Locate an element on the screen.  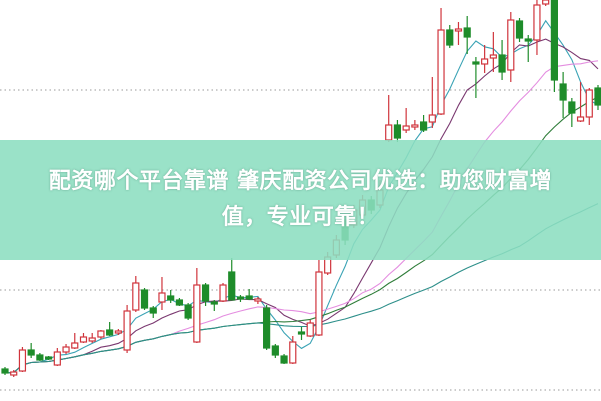
banner-title-line2: 值，专业可靠！ is located at coordinates (300, 217).